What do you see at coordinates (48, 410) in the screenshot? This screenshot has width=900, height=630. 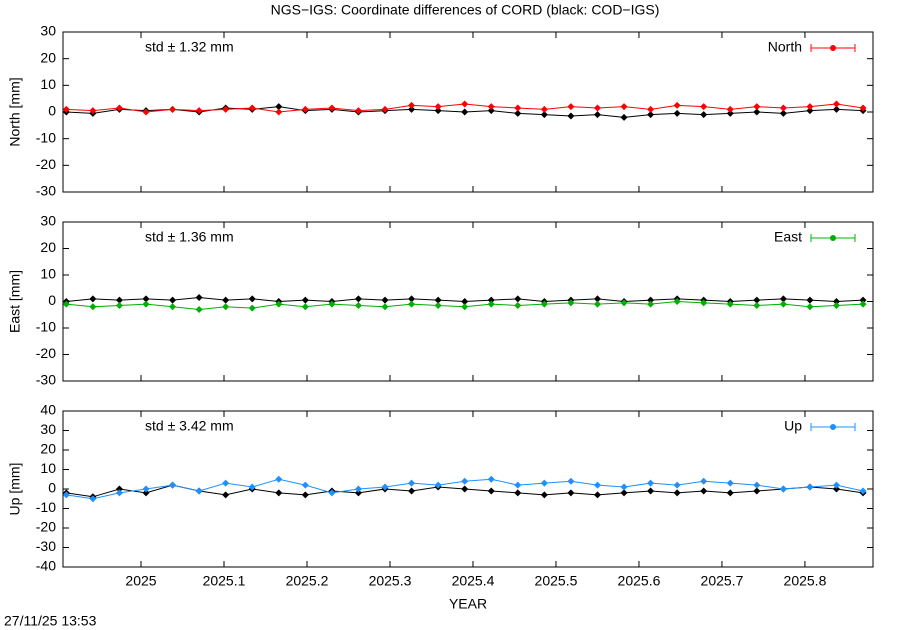 I see `y-tick-label: 40` at bounding box center [48, 410].